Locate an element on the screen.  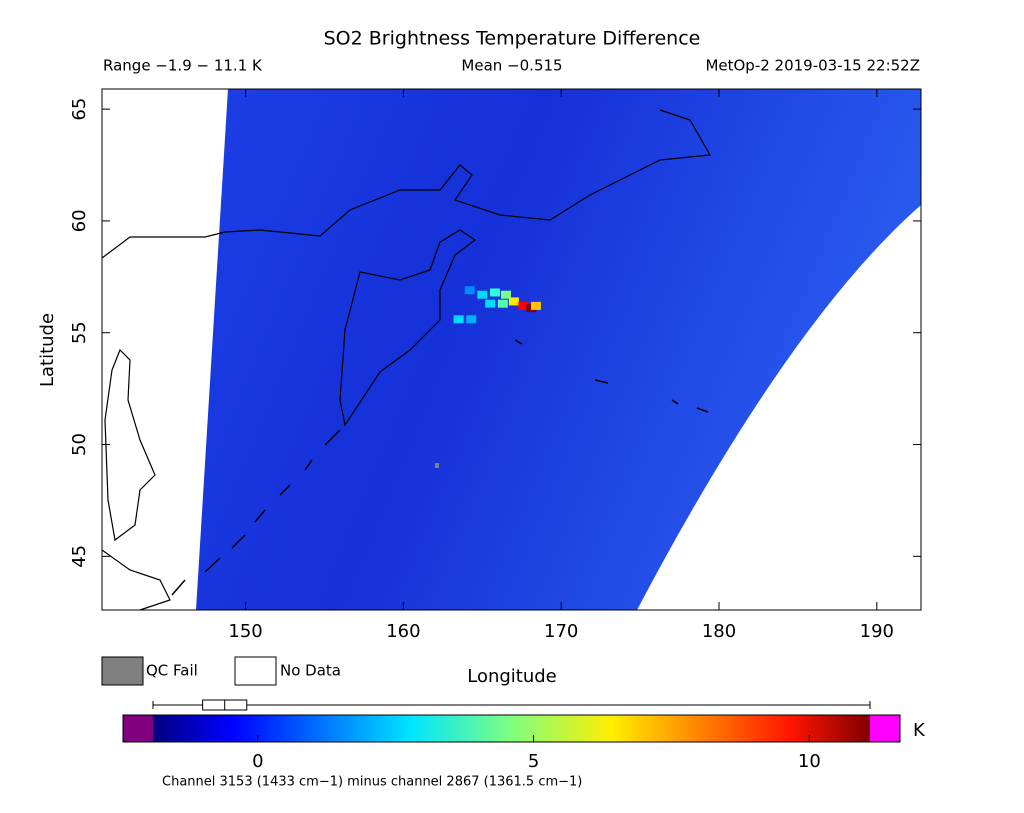
under-range-swatch is located at coordinates (138, 728).